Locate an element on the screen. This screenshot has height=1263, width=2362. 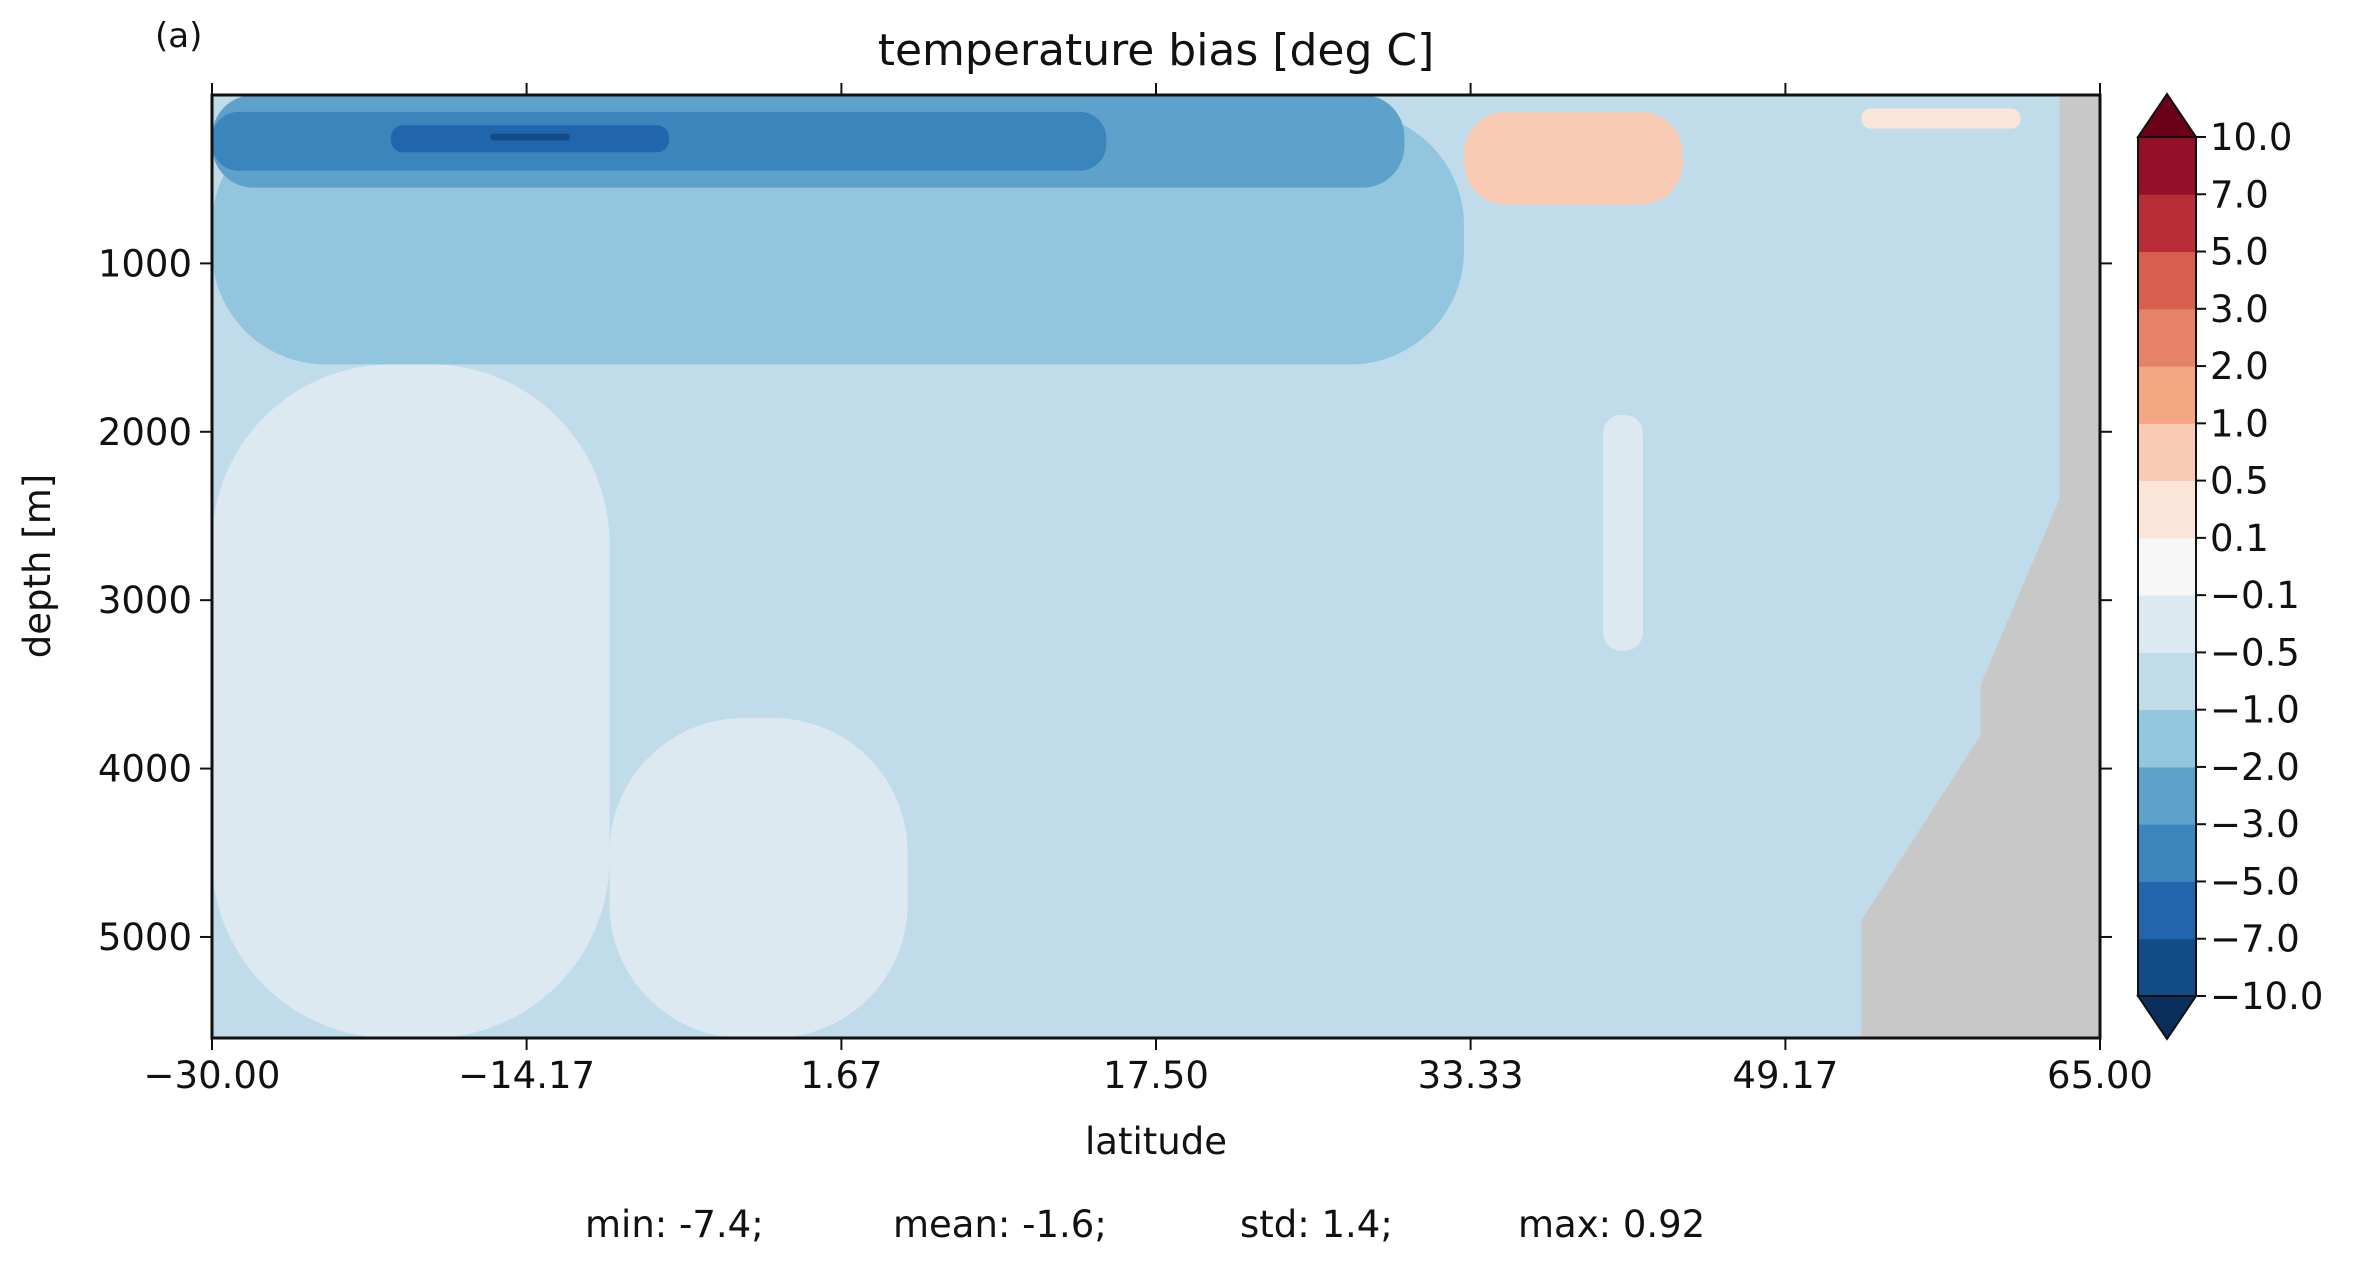
stat-std: std: 1.4; is located at coordinates (1316, 1224).